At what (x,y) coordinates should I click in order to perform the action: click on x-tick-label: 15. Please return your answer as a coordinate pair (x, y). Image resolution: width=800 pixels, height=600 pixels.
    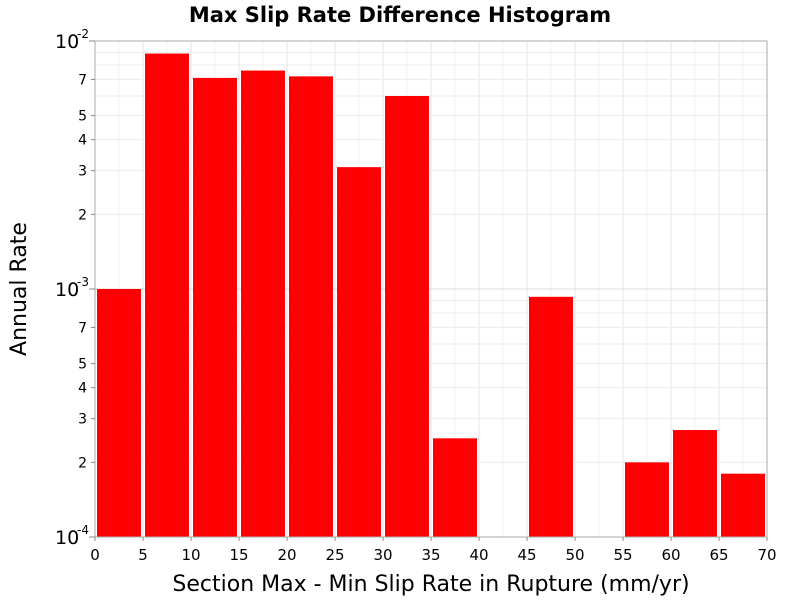
    Looking at the image, I should click on (238, 555).